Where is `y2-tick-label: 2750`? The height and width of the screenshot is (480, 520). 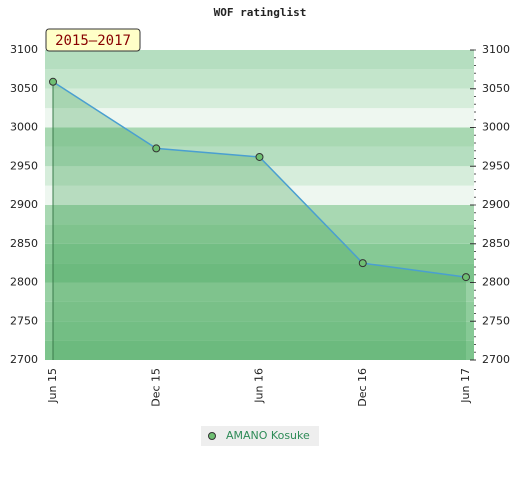 y2-tick-label: 2750 is located at coordinates (496, 320).